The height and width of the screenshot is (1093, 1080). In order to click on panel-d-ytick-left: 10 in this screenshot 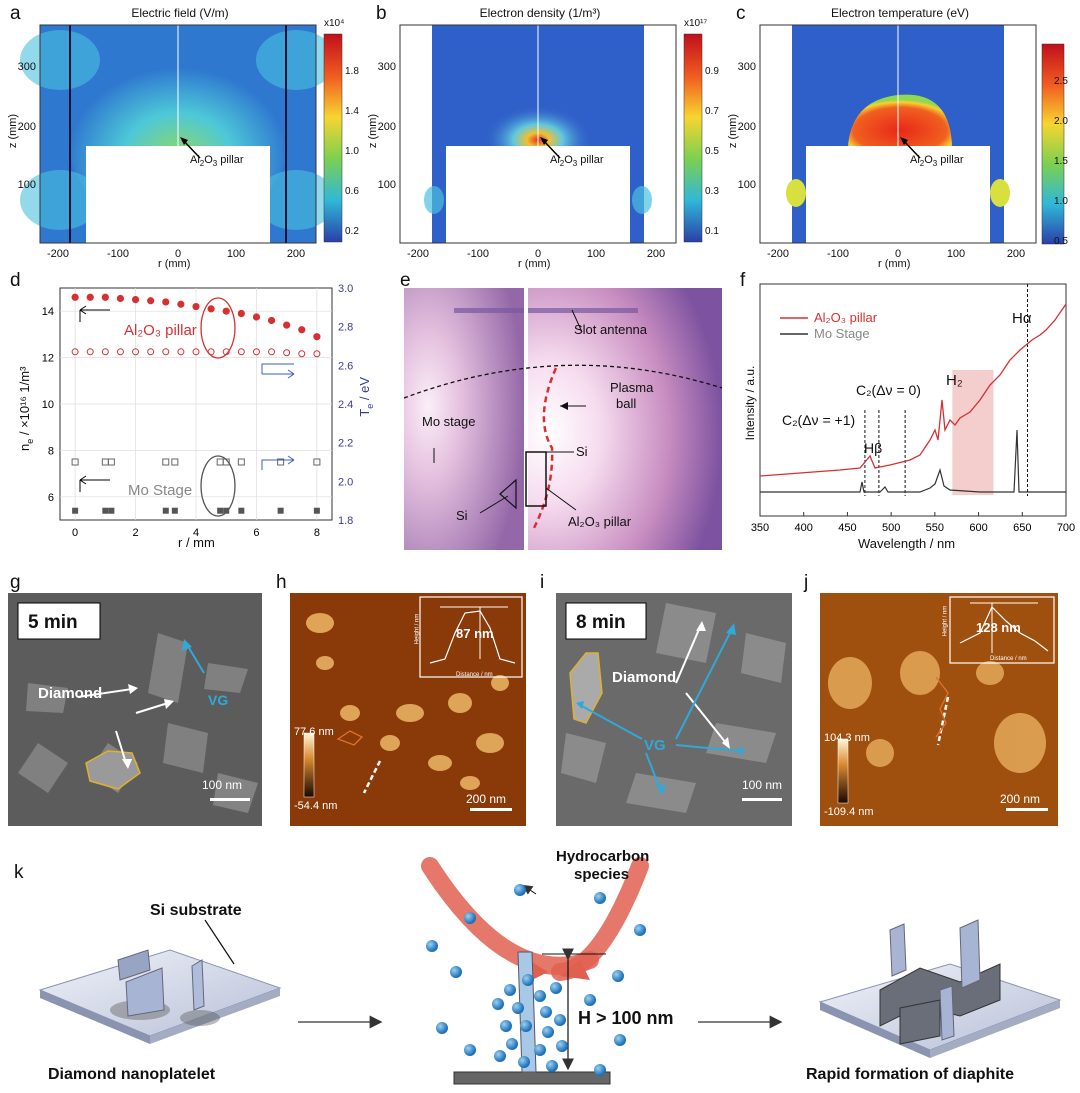, I will do `click(48, 405)`.